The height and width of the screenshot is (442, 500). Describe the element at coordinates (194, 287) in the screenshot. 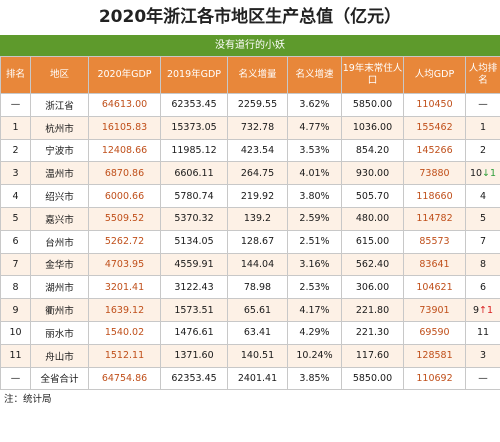

I see `cell-gdp2019: 3122.43` at that location.